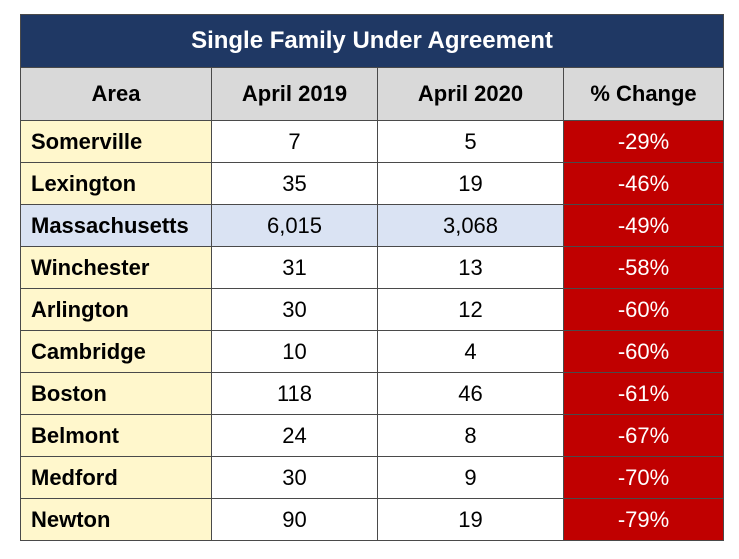  Describe the element at coordinates (470, 141) in the screenshot. I see `april-2020-value-cell: 5` at that location.